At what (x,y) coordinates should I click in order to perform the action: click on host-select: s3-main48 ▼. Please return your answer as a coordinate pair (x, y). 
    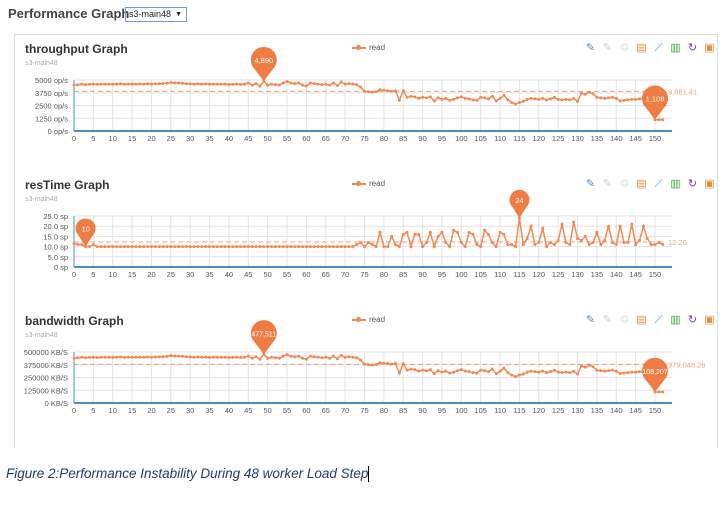
    Looking at the image, I should click on (156, 14).